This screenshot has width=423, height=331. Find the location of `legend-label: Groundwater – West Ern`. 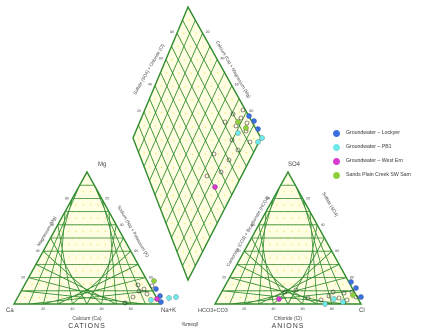

legend-label: Groundwater – West Ern is located at coordinates (374, 161).